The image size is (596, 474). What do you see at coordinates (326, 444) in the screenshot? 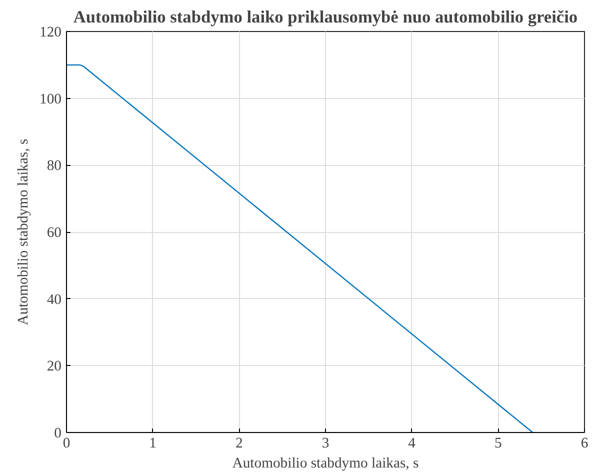
I see `x-tick-label: 3` at bounding box center [326, 444].